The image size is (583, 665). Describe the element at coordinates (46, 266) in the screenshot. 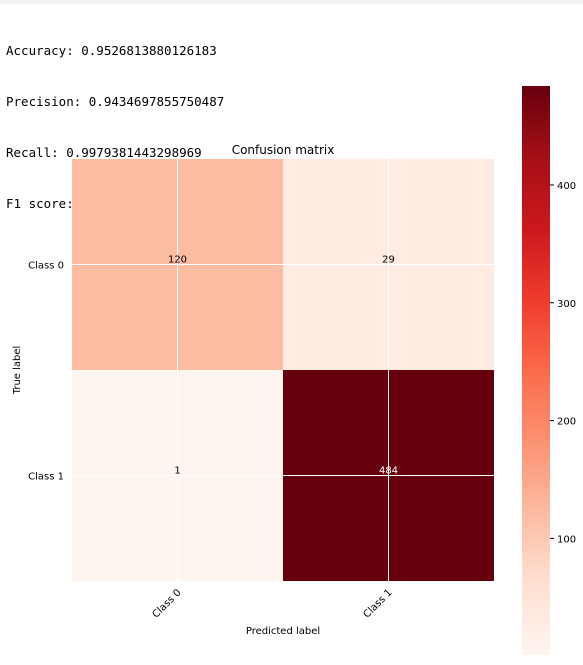

I see `y-tick-label: Class 0` at that location.